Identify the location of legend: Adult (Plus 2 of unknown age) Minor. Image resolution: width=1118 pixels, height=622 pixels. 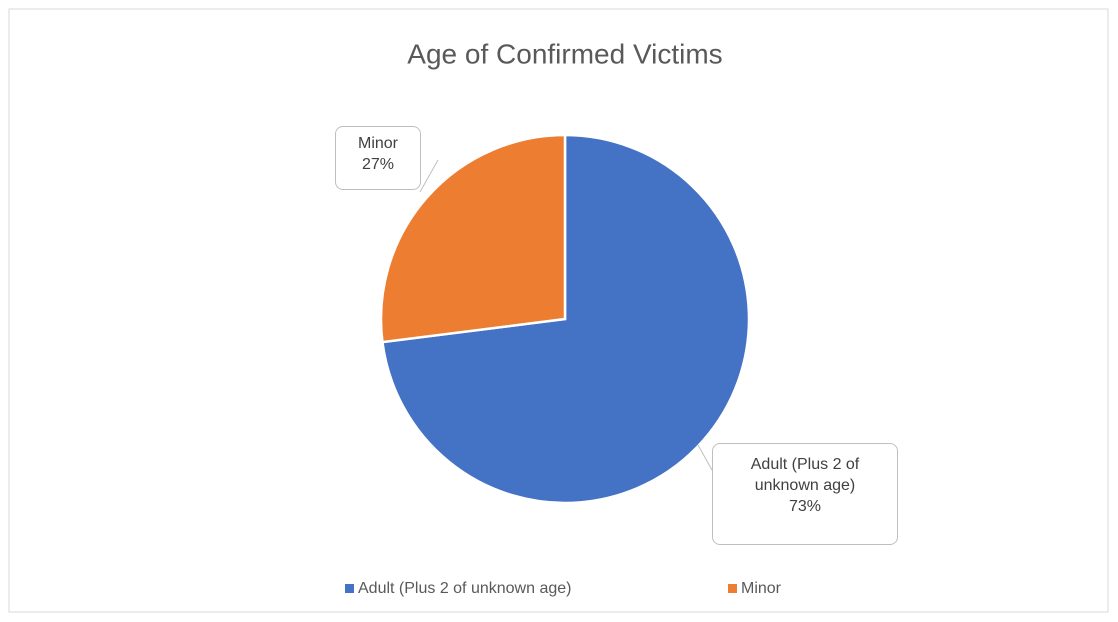
(563, 588).